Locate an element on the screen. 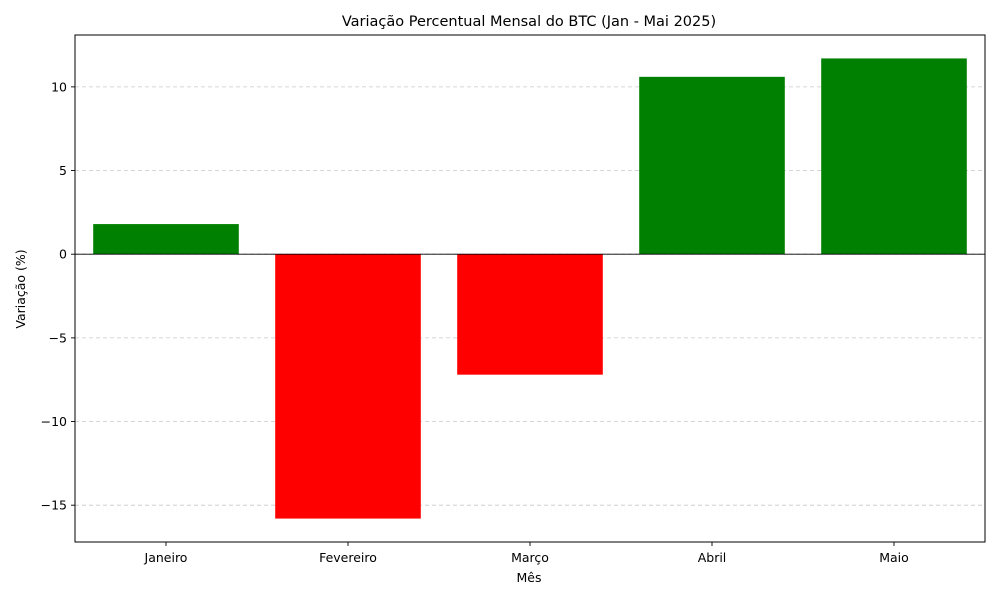 The height and width of the screenshot is (600, 1000). y-axis-ticks: −15 −10 −5 0 5 10 is located at coordinates (58, 296).